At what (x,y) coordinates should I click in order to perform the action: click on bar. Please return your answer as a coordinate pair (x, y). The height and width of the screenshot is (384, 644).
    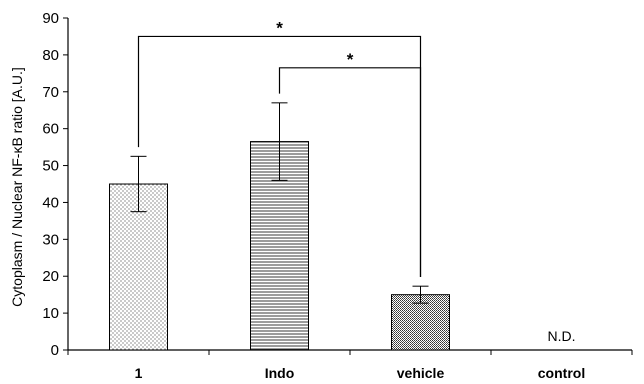
    Looking at the image, I should click on (420, 322).